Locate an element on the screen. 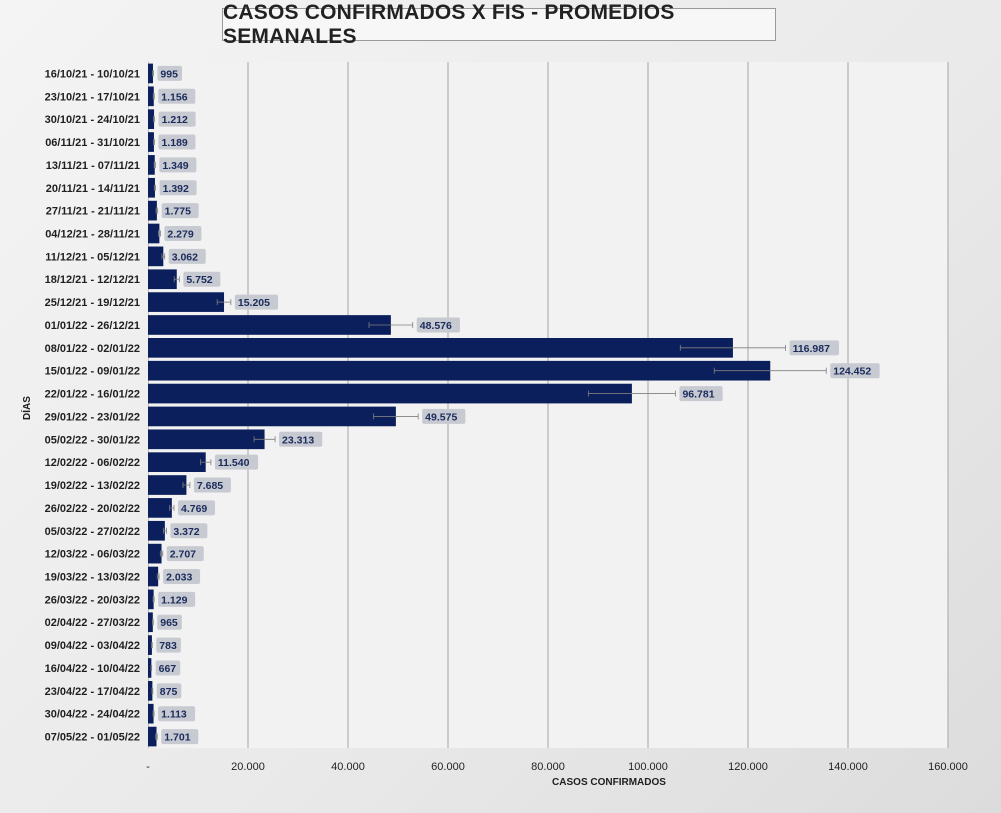 This screenshot has height=813, width=1001. category-label: 04/12/21 - 28/11/21 is located at coordinates (92, 235).